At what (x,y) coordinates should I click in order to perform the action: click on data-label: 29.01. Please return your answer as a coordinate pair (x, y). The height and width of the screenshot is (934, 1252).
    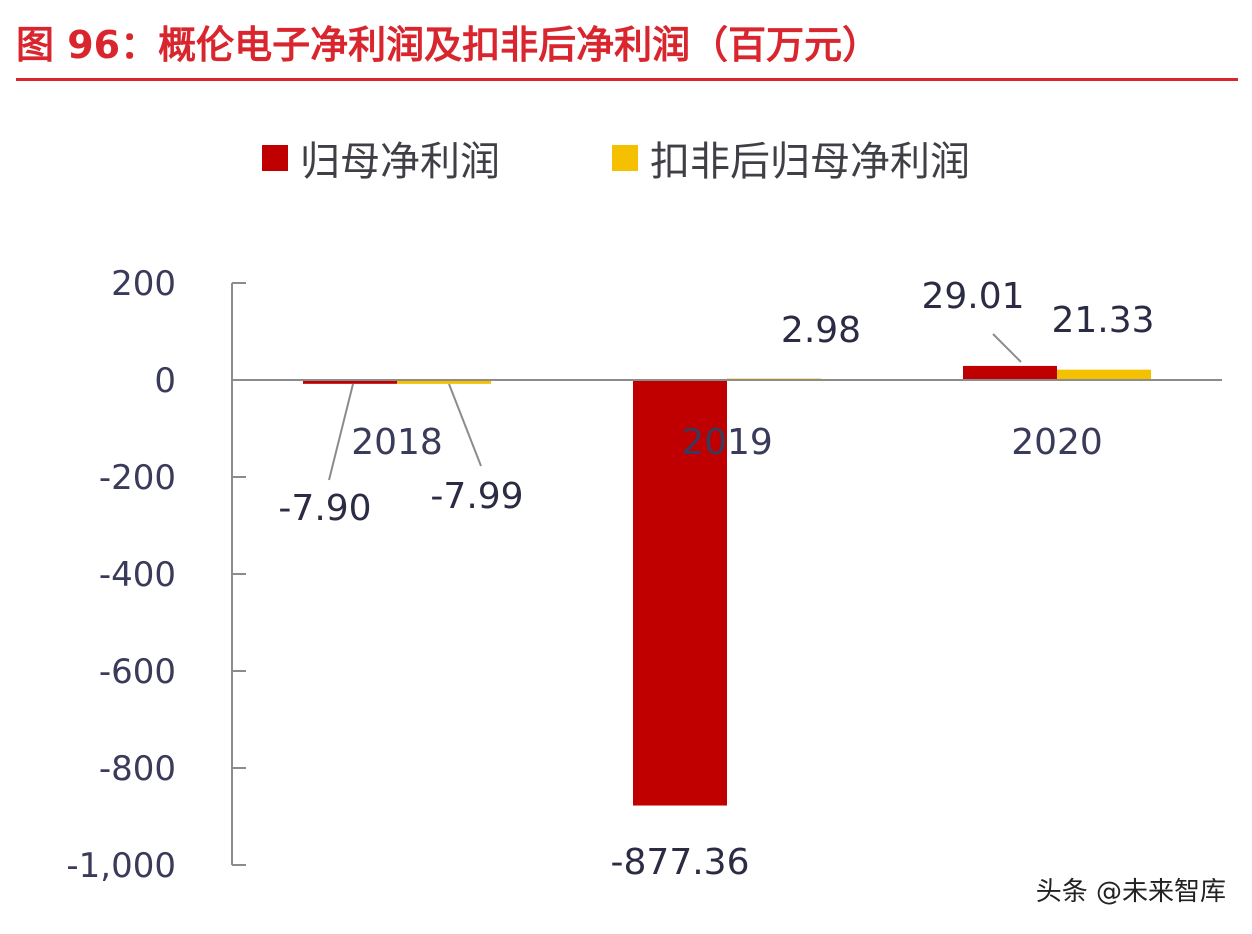
    Looking at the image, I should click on (972, 296).